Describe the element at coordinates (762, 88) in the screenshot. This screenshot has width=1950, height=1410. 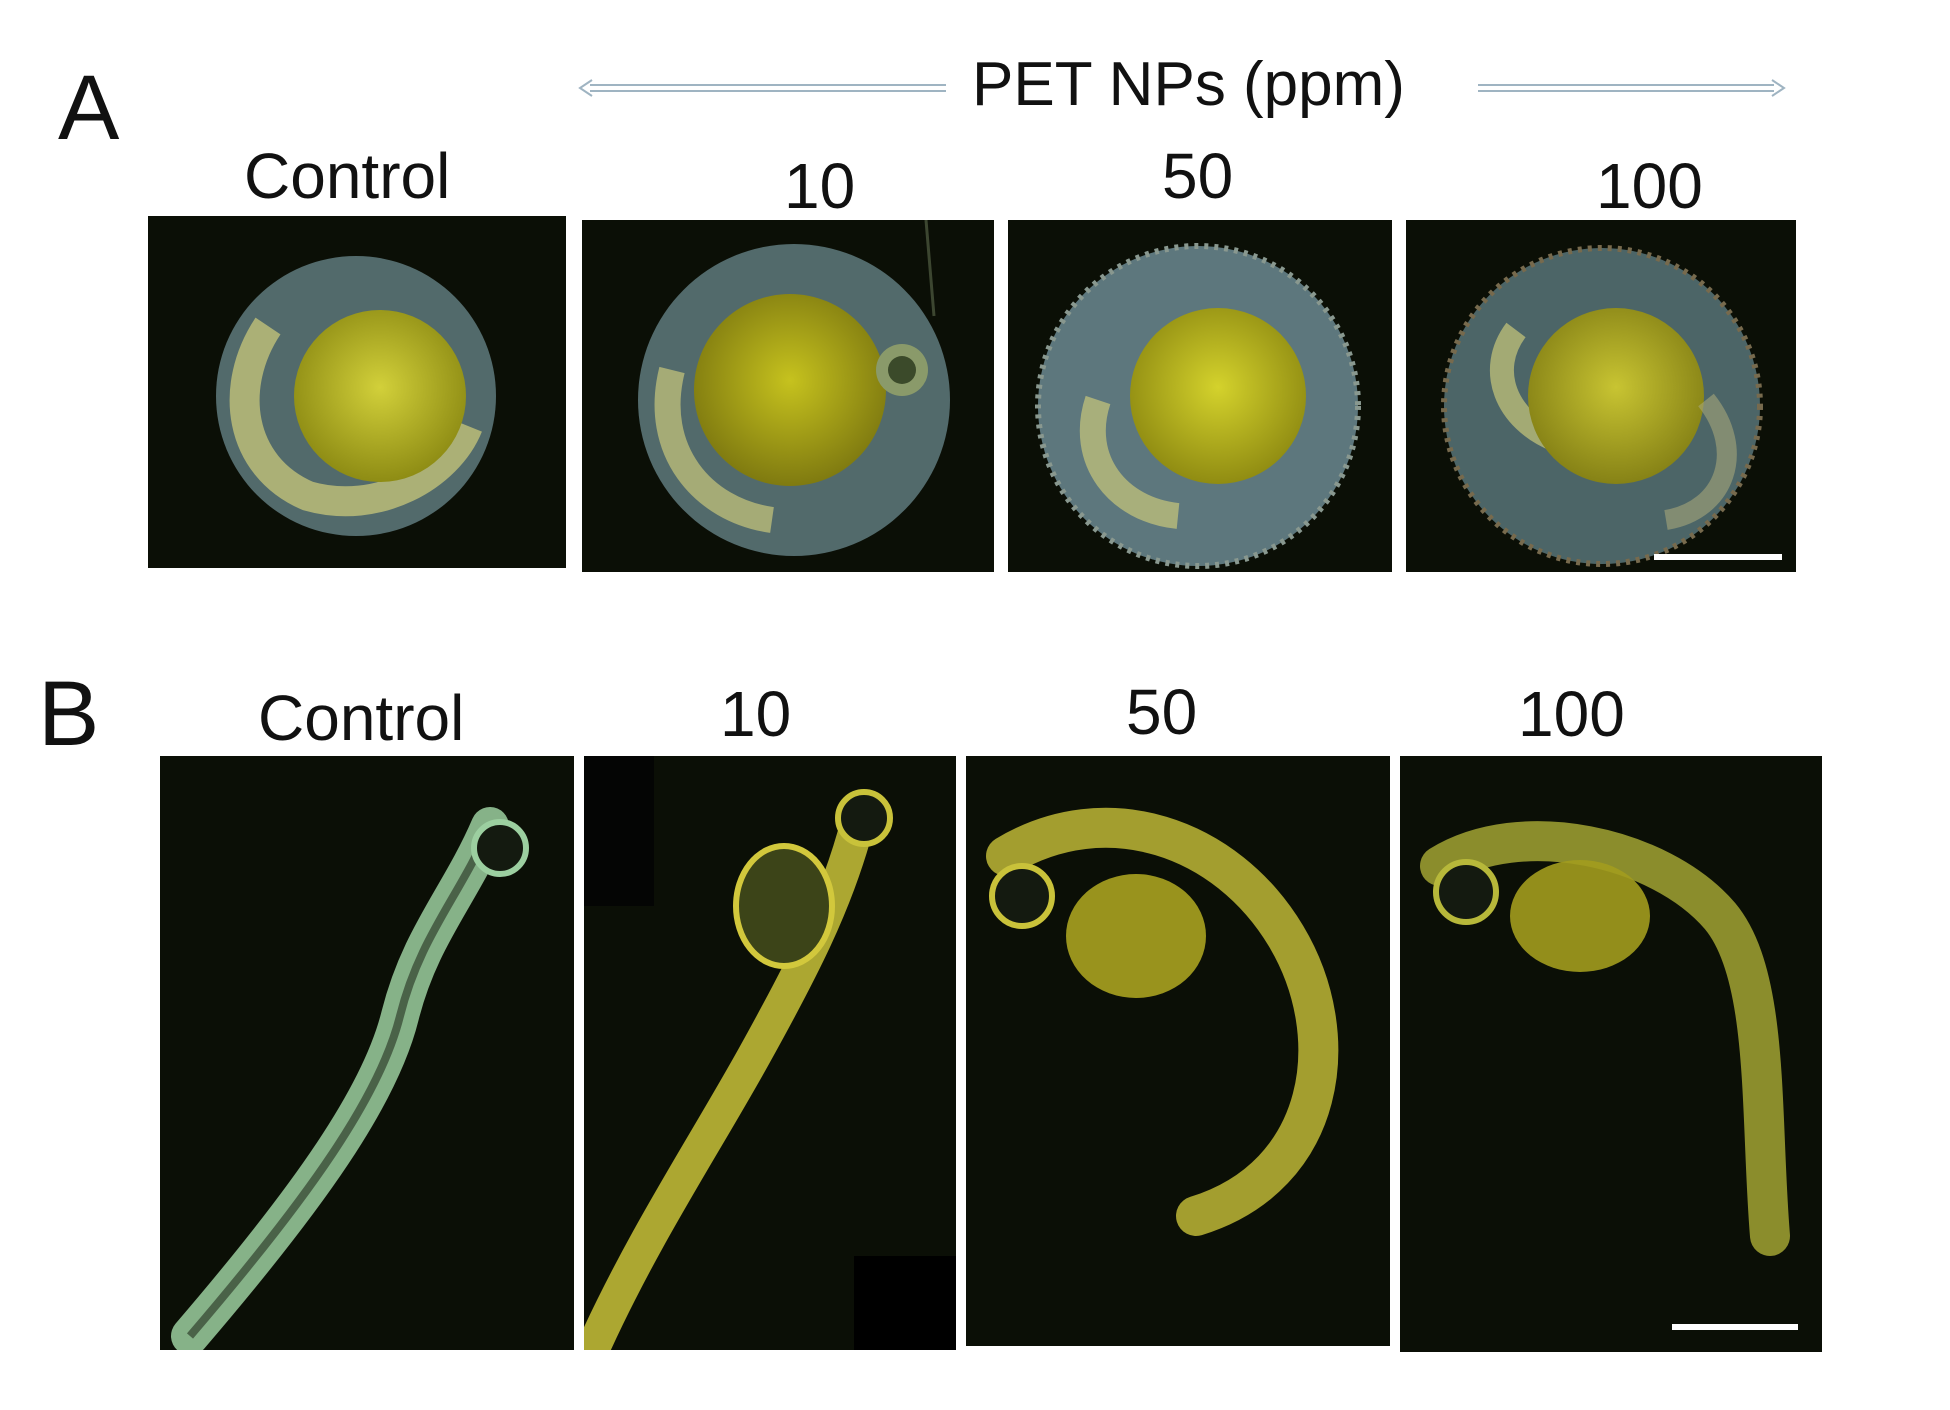
I see `left-arrow-icon` at that location.